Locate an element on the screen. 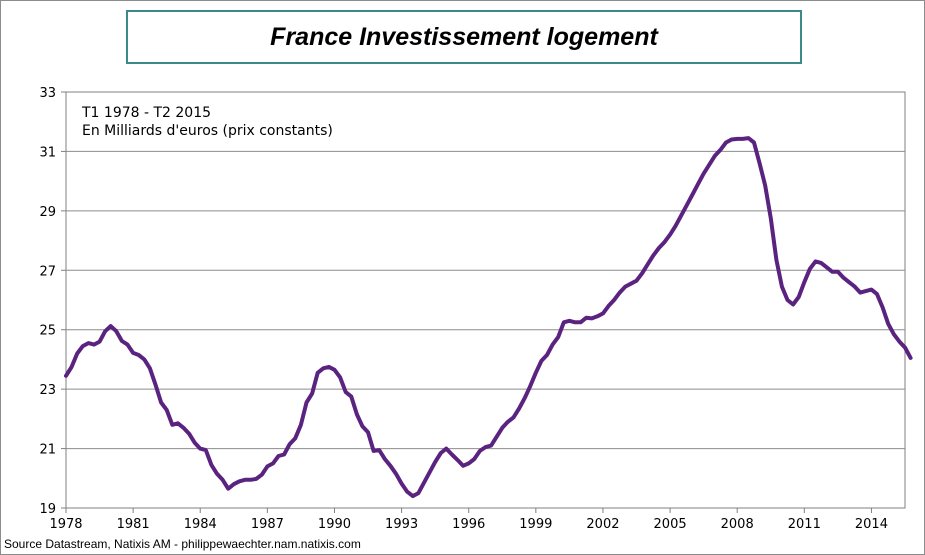  x-tick-label: 2011 is located at coordinates (804, 524).